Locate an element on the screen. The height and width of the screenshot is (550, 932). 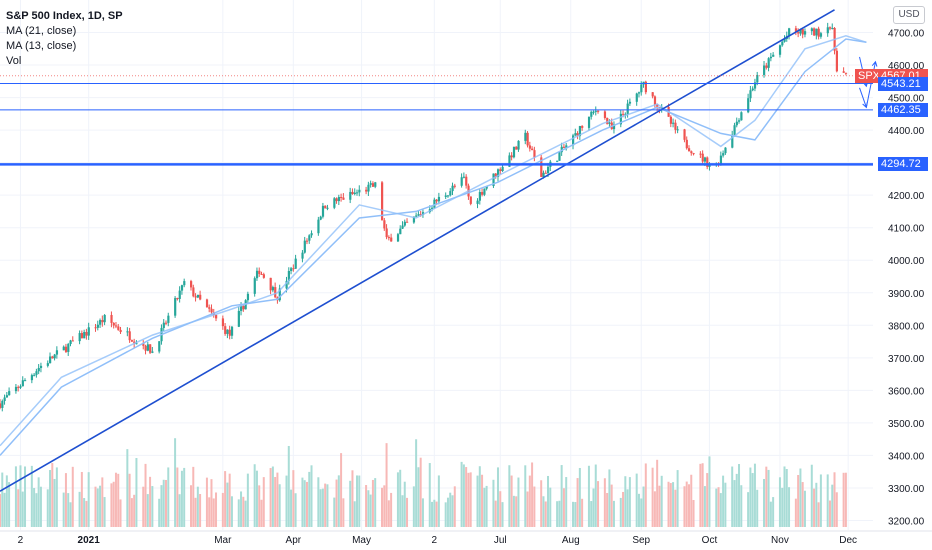
legend-ma21: MA (21, close) is located at coordinates (41, 31).